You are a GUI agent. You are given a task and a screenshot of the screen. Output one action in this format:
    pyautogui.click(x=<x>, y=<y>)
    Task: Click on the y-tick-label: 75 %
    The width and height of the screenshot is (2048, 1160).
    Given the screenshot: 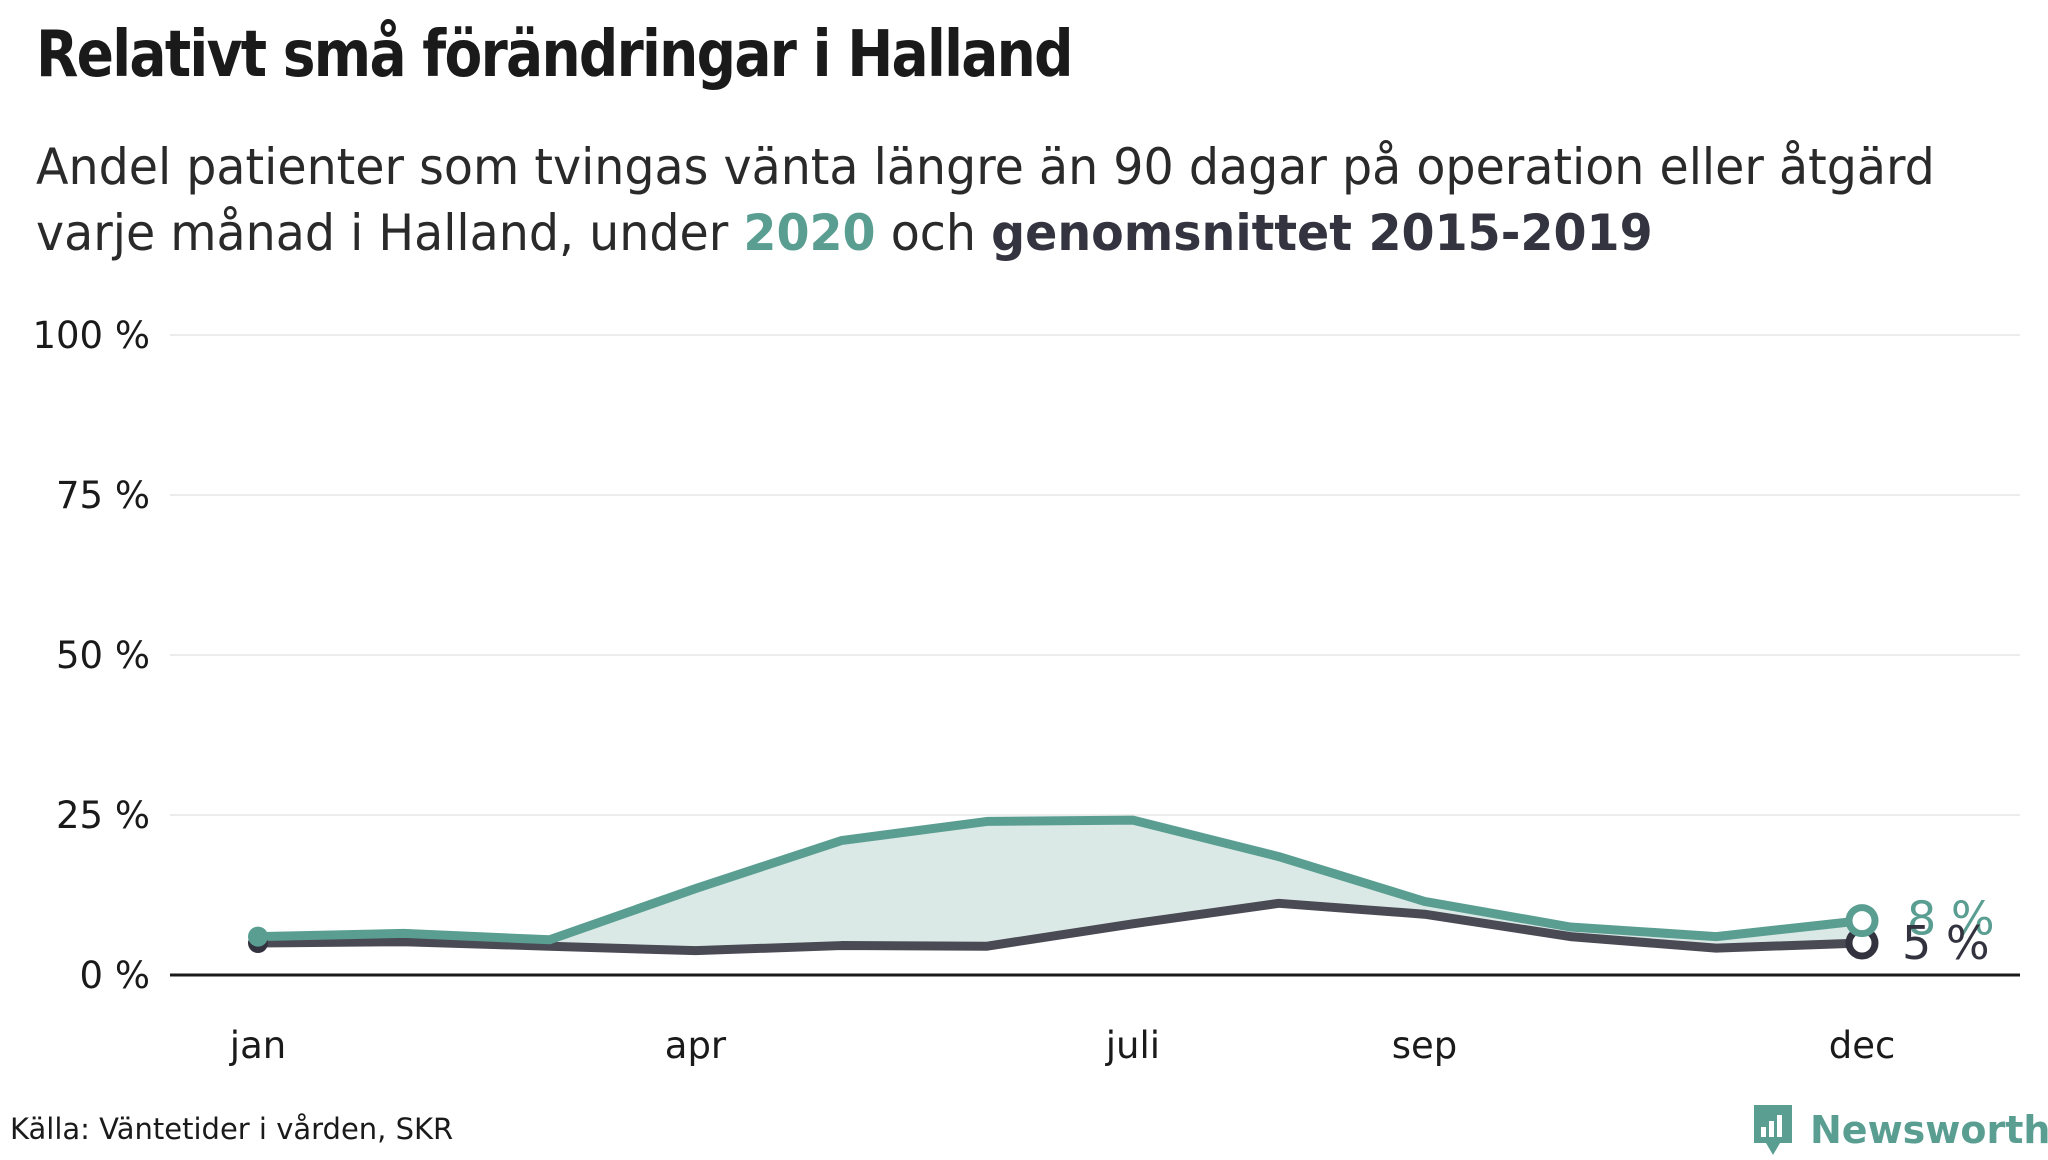 What is the action you would take?
    pyautogui.click(x=103, y=495)
    